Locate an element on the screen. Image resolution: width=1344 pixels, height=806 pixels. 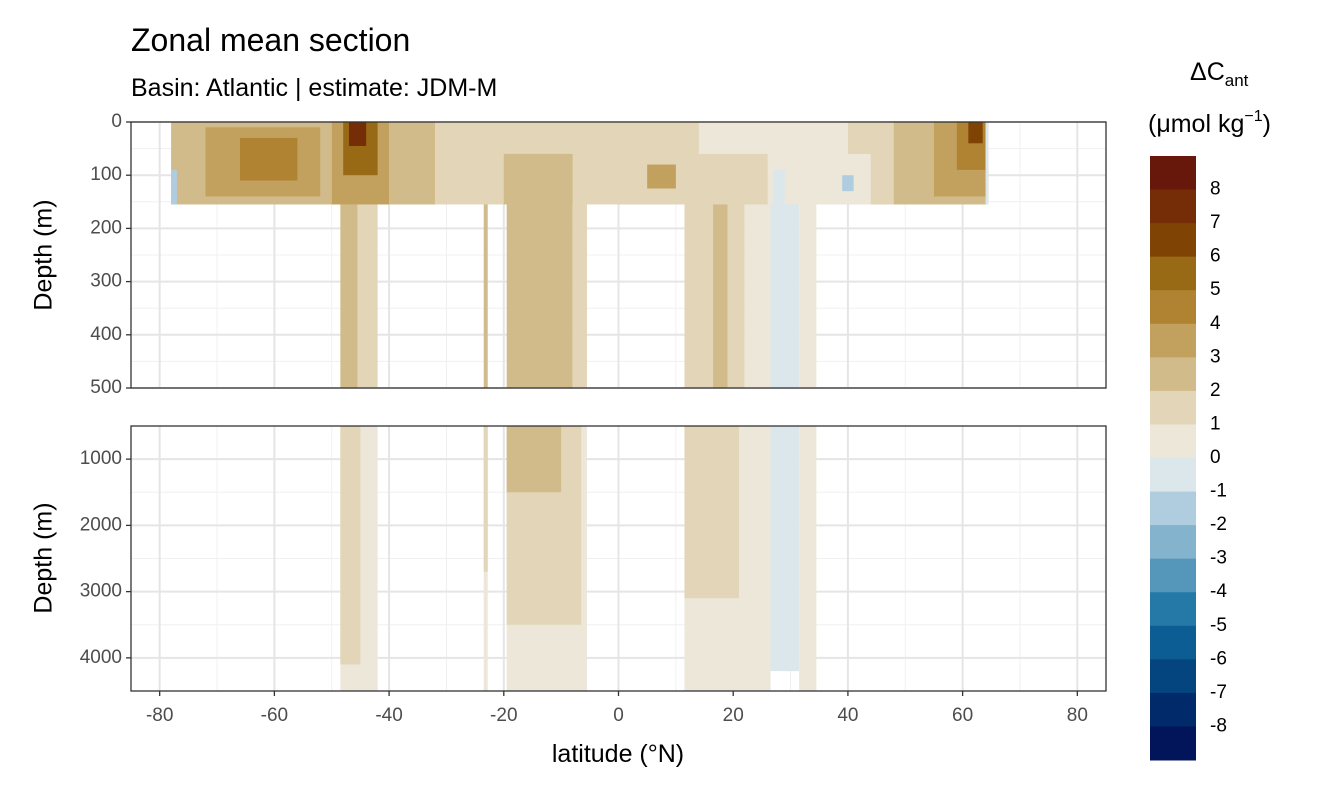
legend-label: 7 is located at coordinates (1215, 222).